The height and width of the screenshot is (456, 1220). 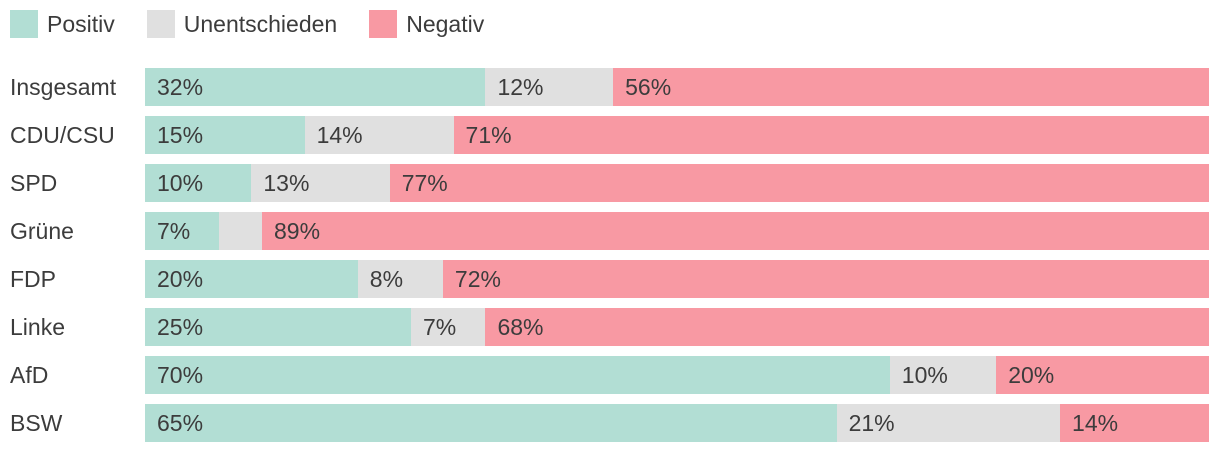 What do you see at coordinates (825, 279) in the screenshot?
I see `bar-segment-negativ: 72%` at bounding box center [825, 279].